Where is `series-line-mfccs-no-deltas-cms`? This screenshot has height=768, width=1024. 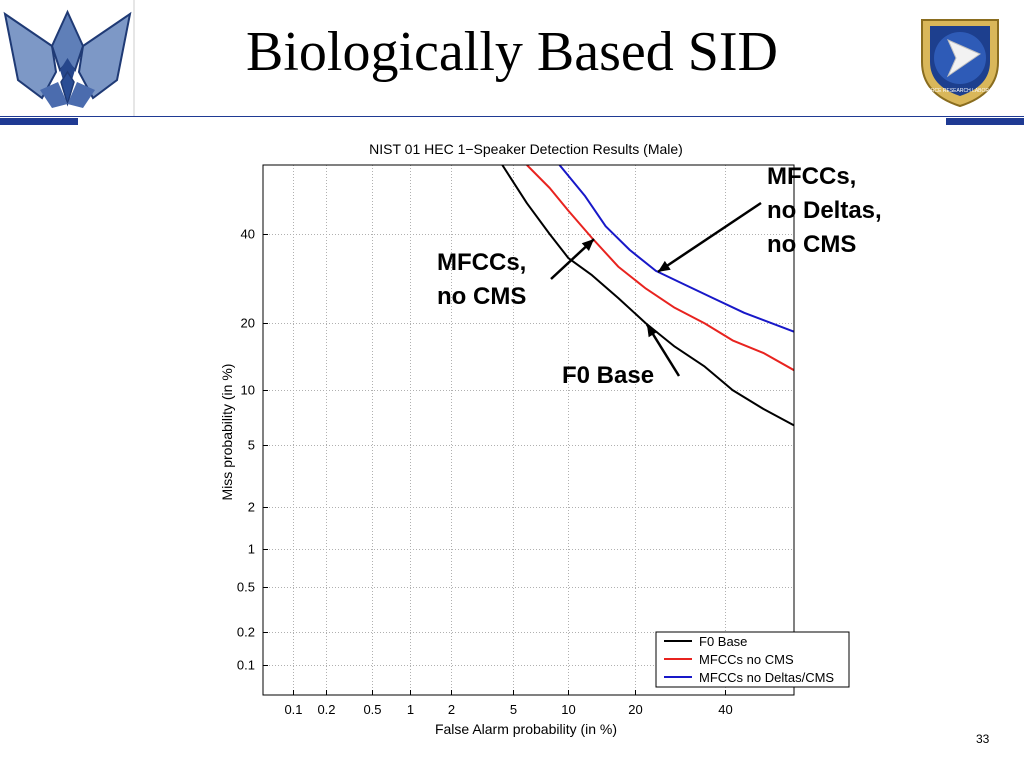 series-line-mfccs-no-deltas-cms is located at coordinates (676, 249).